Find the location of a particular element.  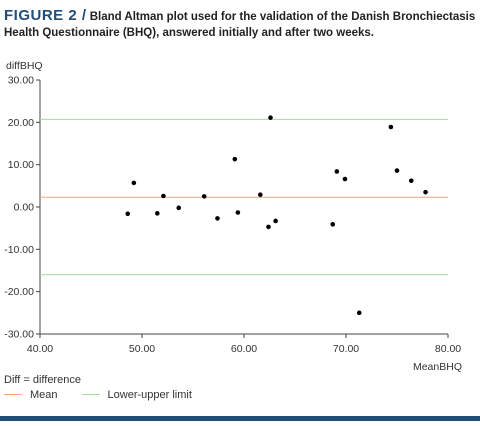

x-tick-label: 40.00 is located at coordinates (40, 349).